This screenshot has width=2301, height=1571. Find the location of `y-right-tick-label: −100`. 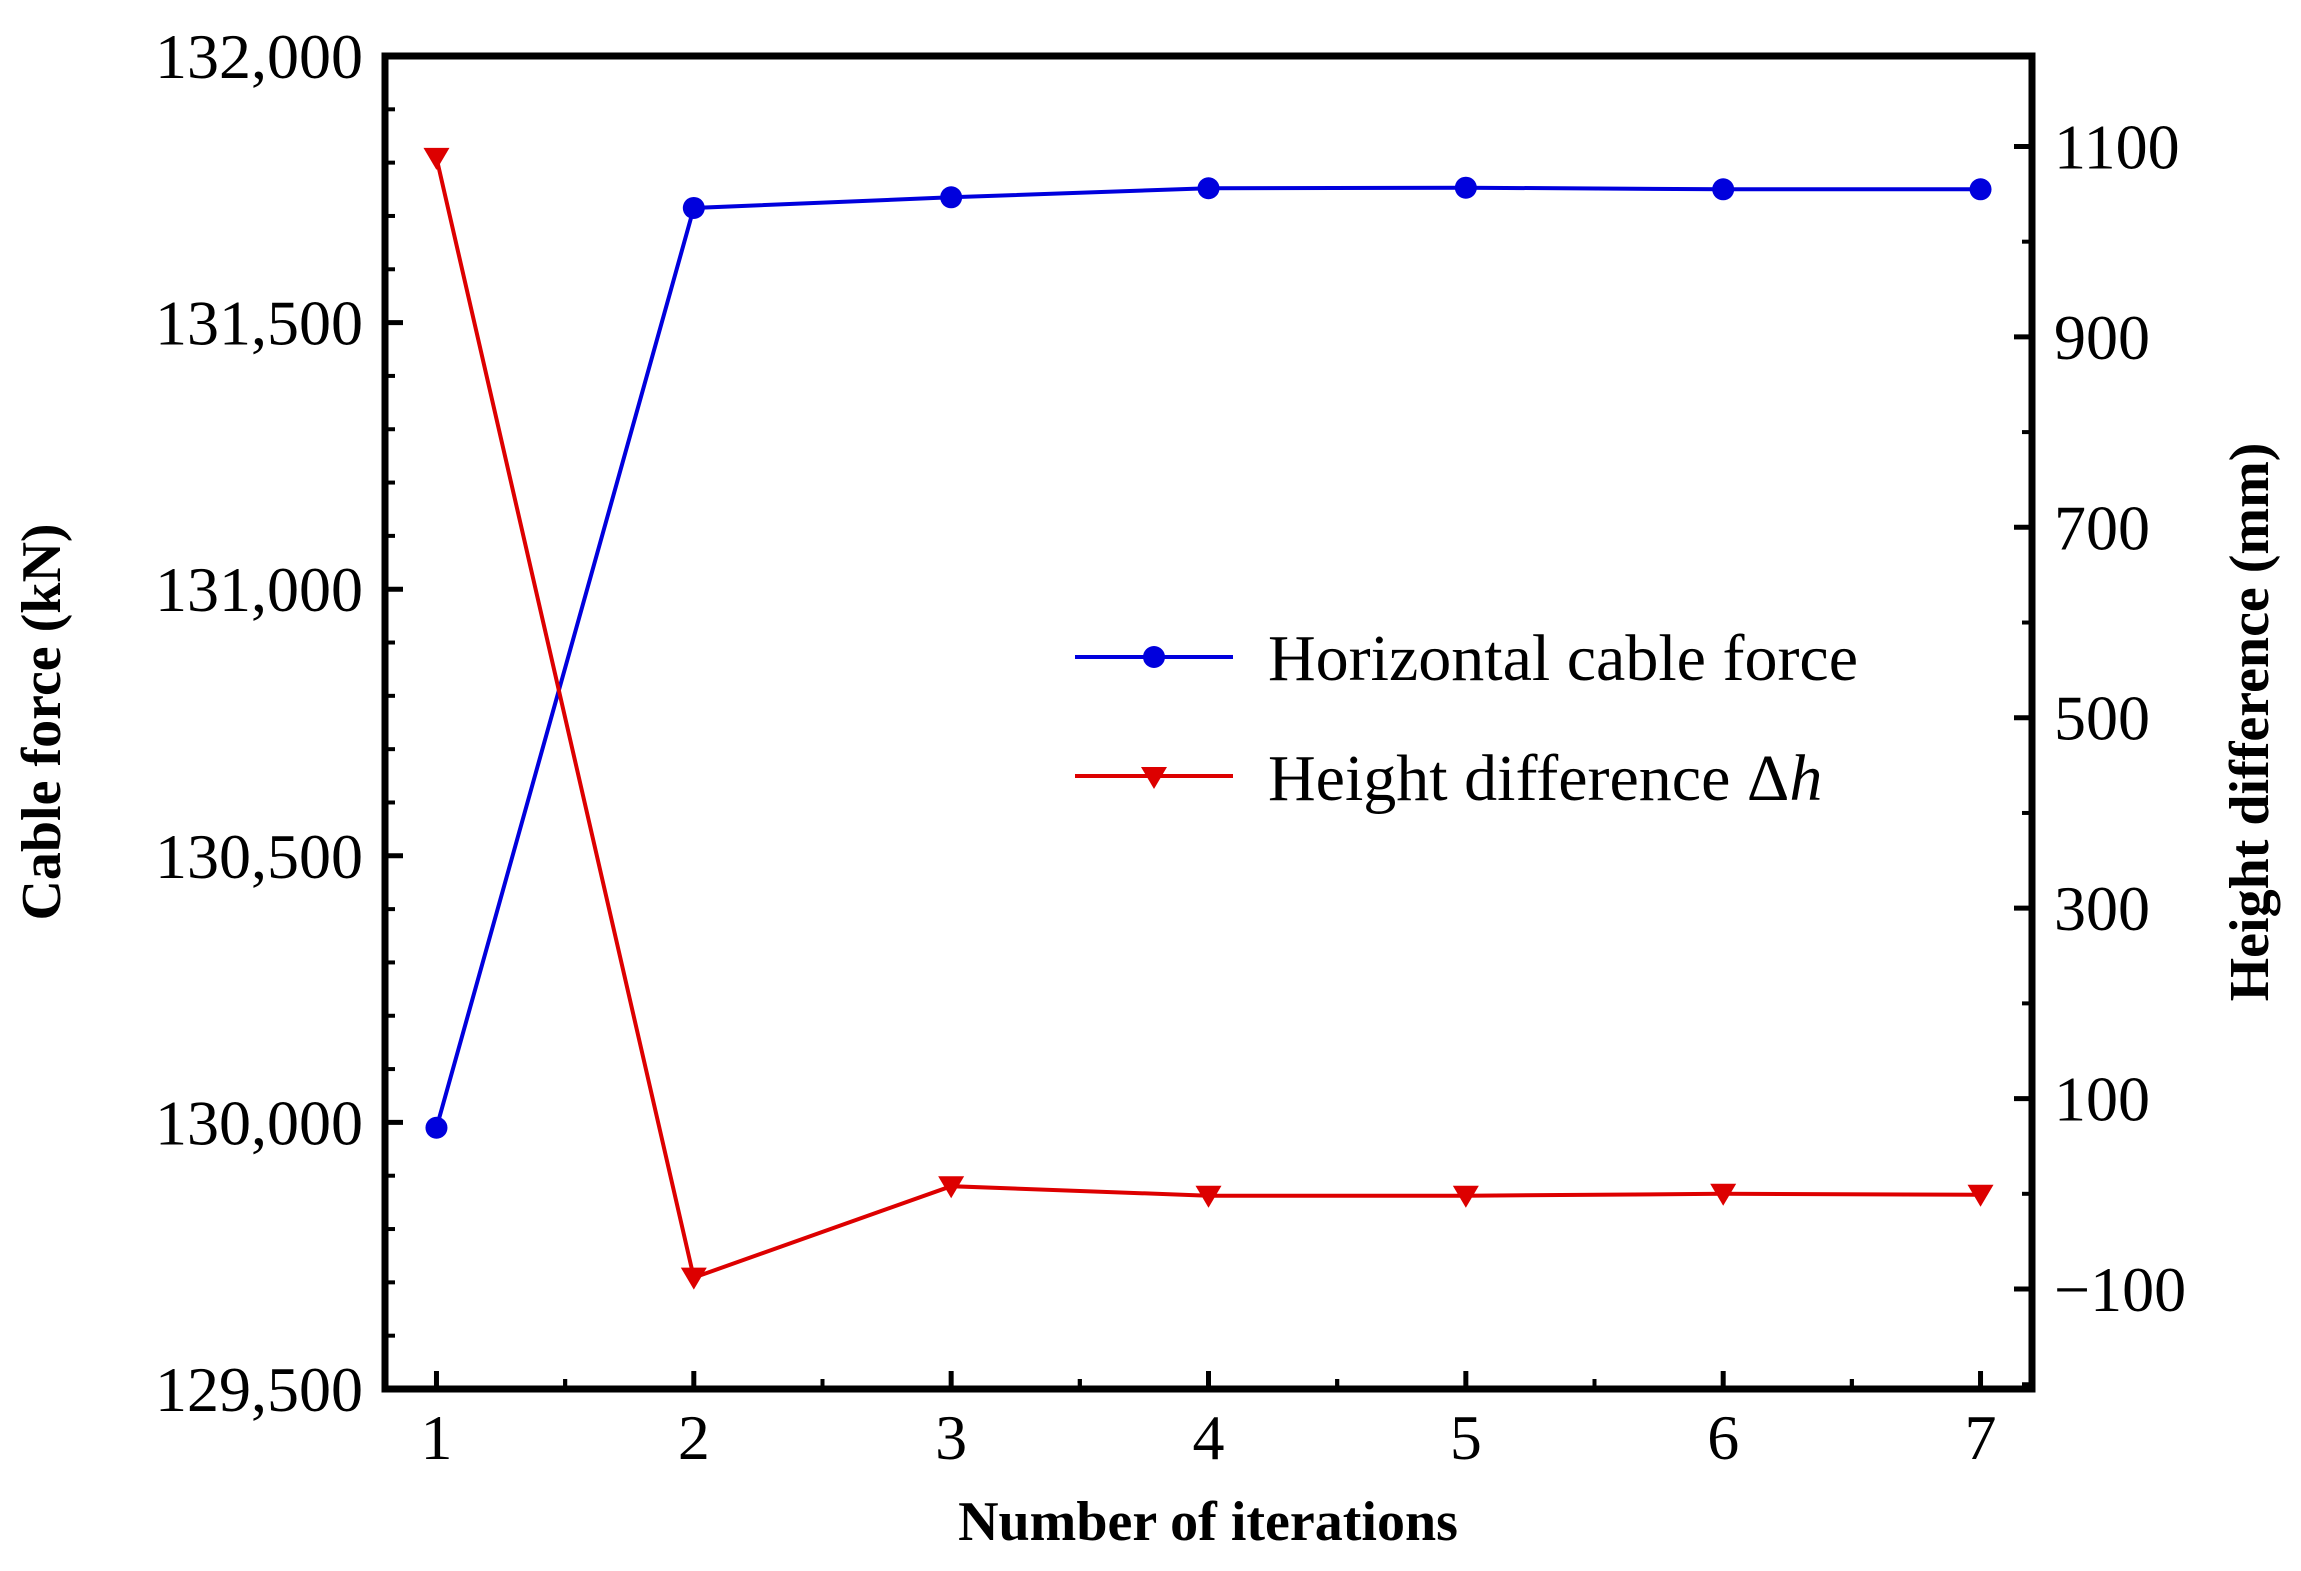

y-right-tick-label: −100 is located at coordinates (2120, 1289).